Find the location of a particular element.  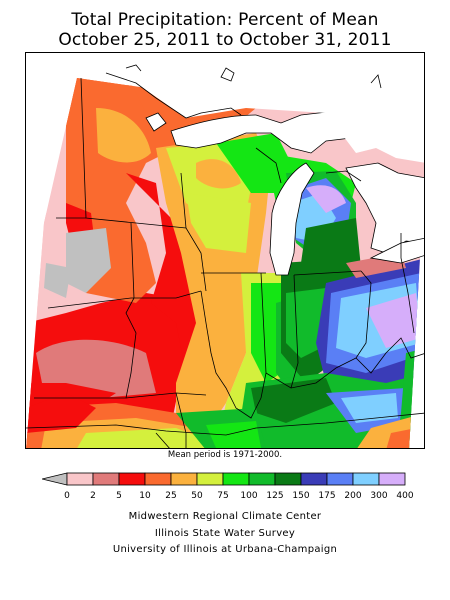

legend-label: 2 is located at coordinates (93, 496).